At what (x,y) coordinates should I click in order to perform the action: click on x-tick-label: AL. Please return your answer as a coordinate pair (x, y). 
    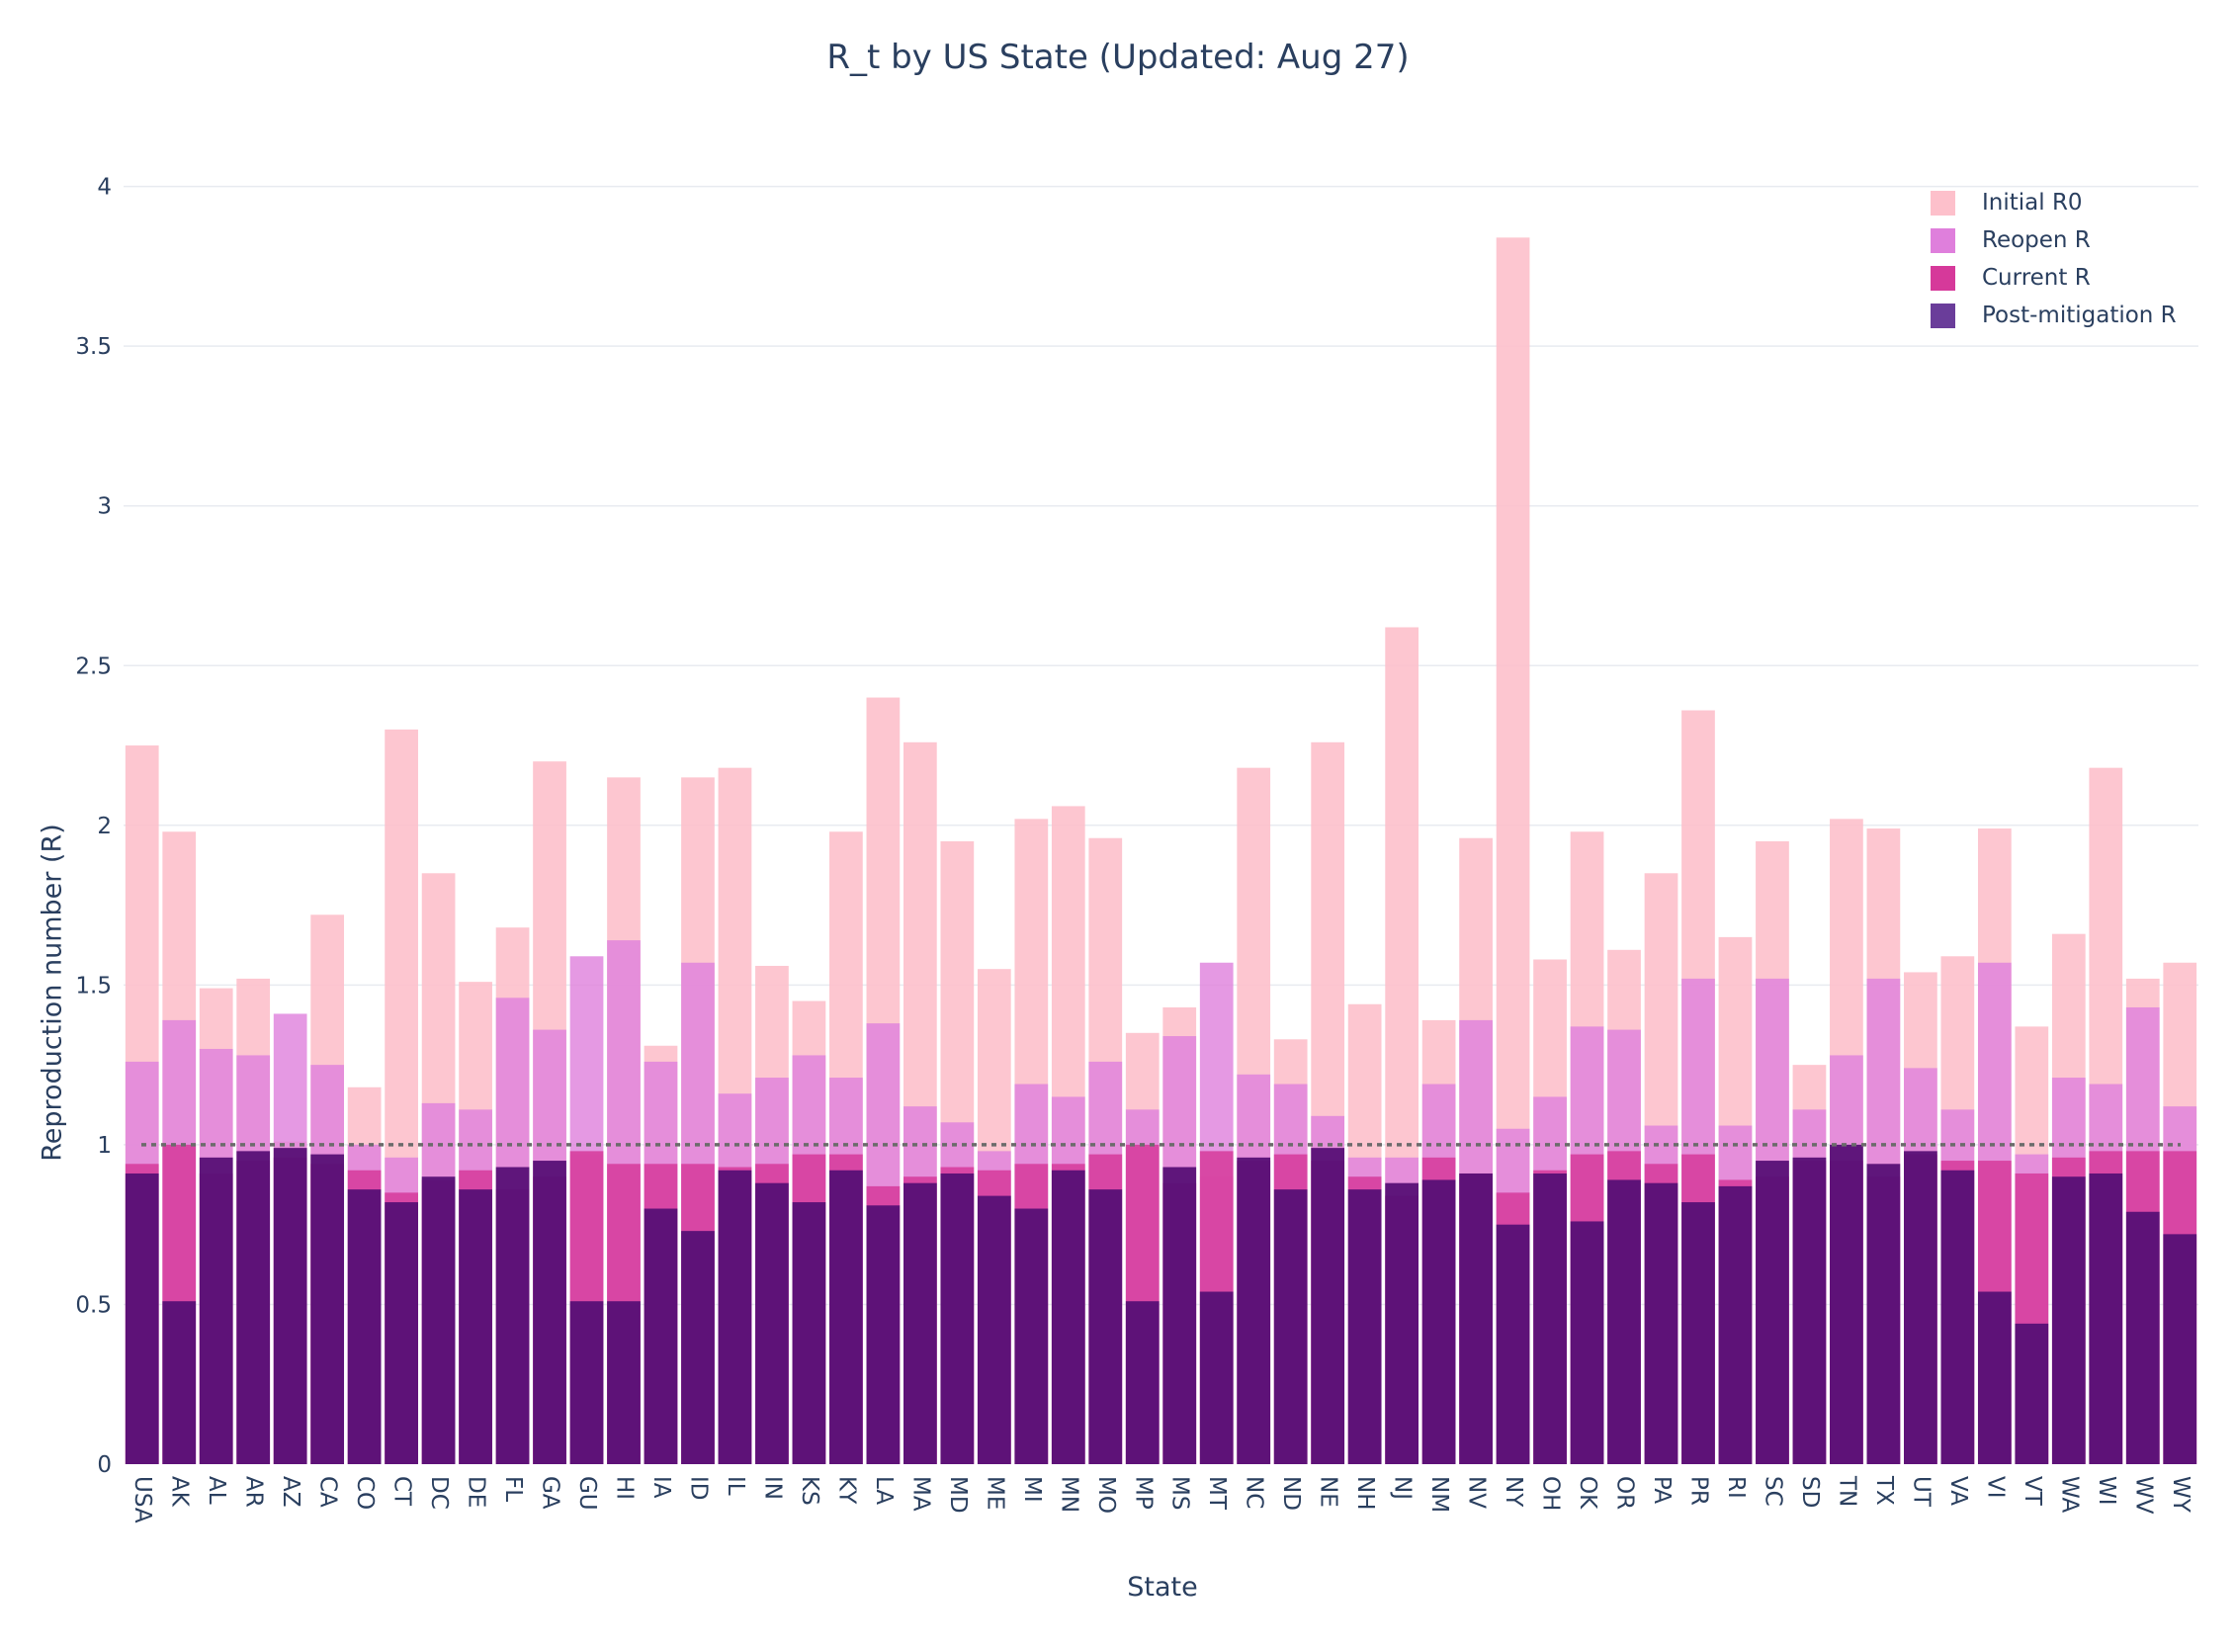
    Looking at the image, I should click on (216, 1491).